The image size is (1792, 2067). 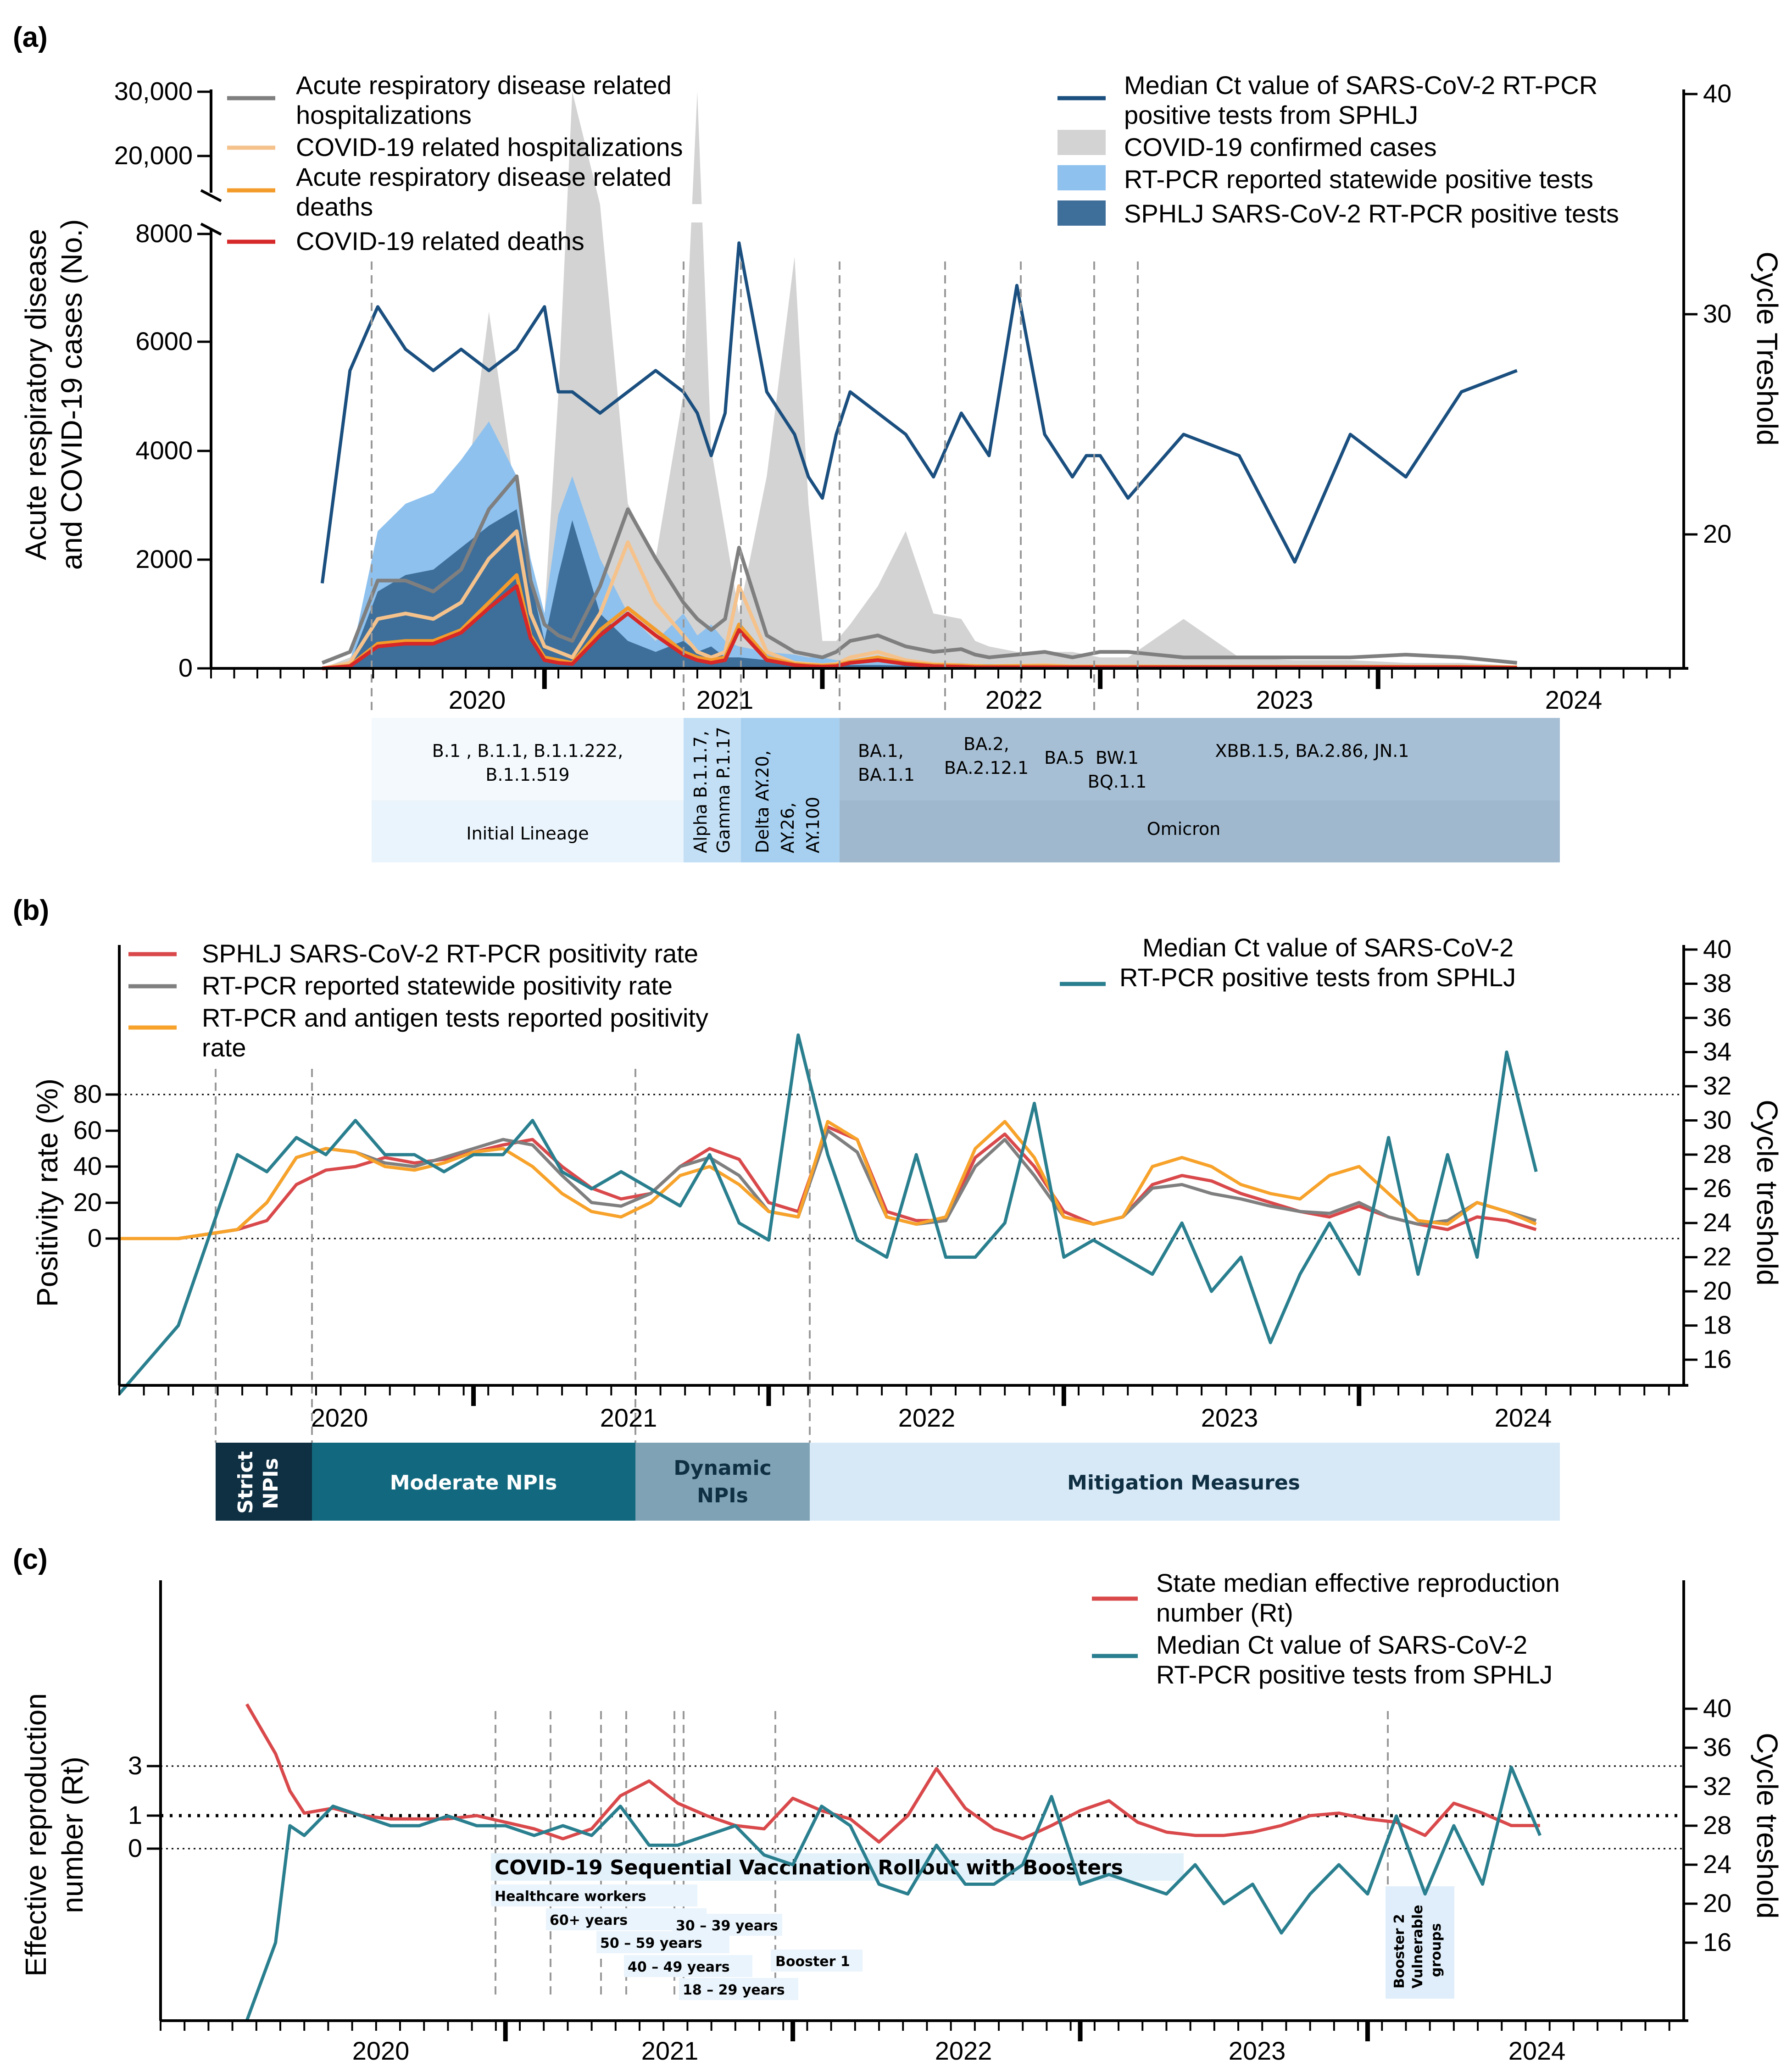 What do you see at coordinates (1717, 1153) in the screenshot?
I see `y2-tick-label: 28` at bounding box center [1717, 1153].